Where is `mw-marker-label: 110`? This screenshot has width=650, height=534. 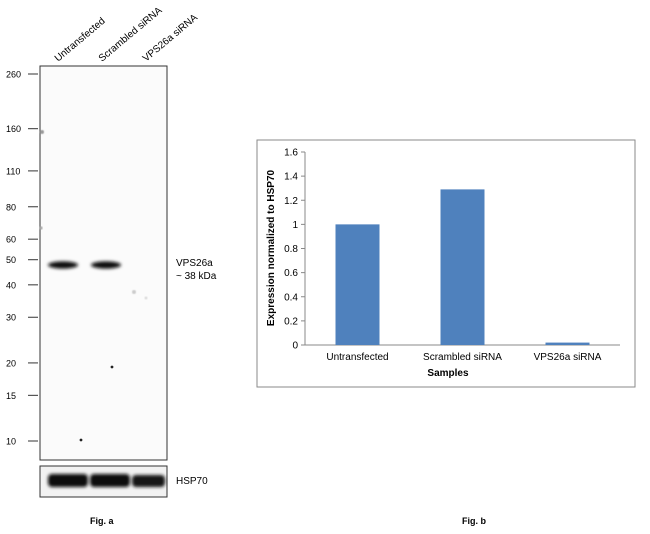 mw-marker-label: 110 is located at coordinates (13, 171).